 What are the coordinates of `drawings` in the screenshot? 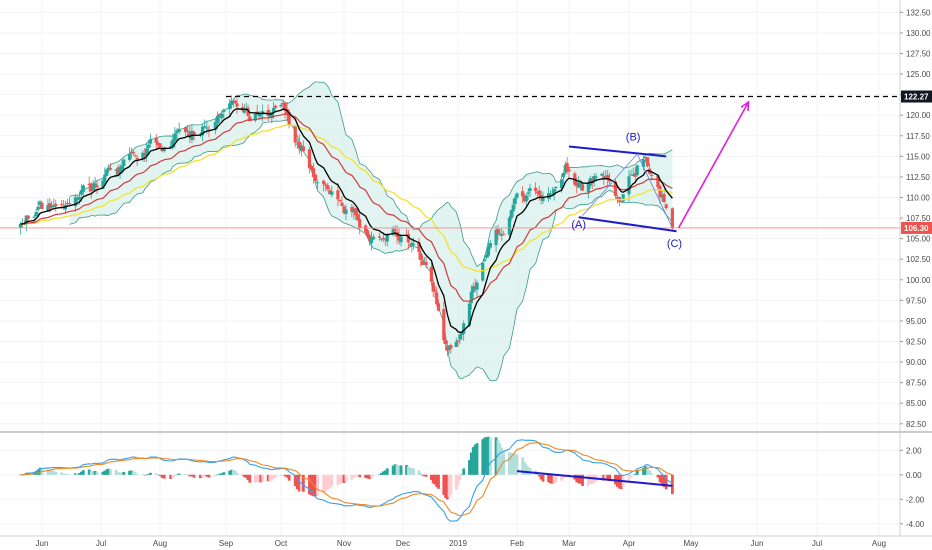 It's located at (659, 166).